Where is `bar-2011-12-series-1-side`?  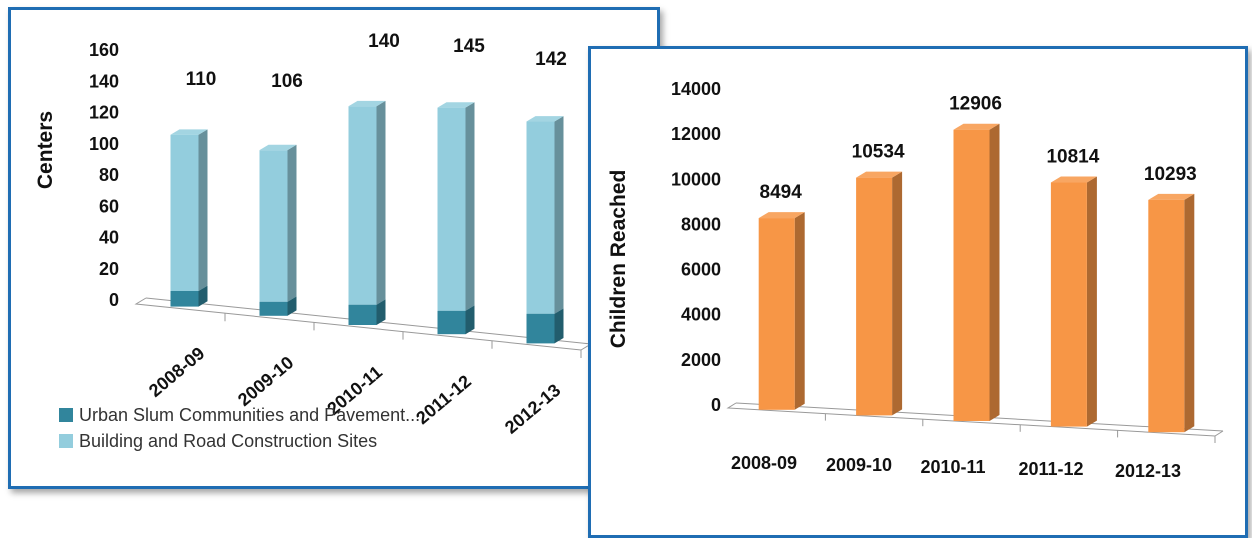 bar-2011-12-series-1-side is located at coordinates (470, 206).